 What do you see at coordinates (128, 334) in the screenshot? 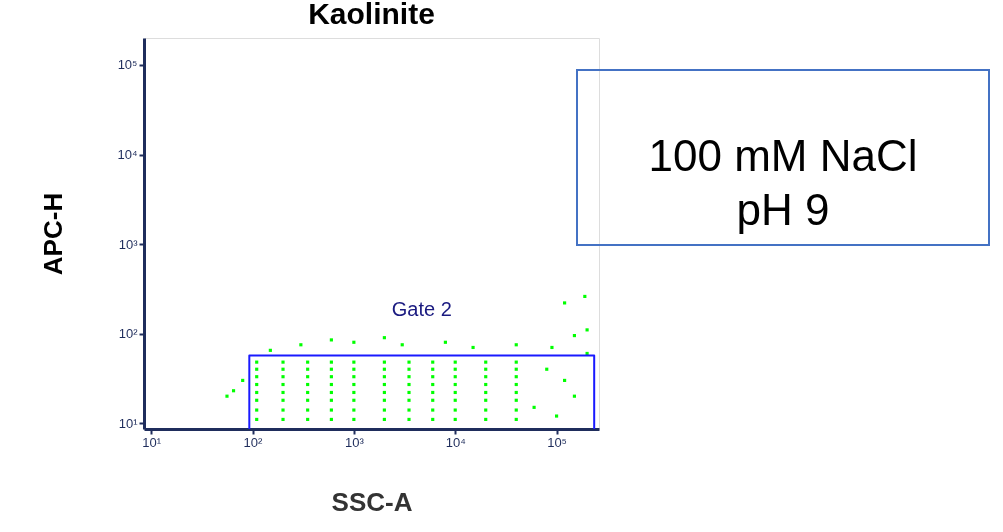
I see `y-tick-label: 10²` at bounding box center [128, 334].